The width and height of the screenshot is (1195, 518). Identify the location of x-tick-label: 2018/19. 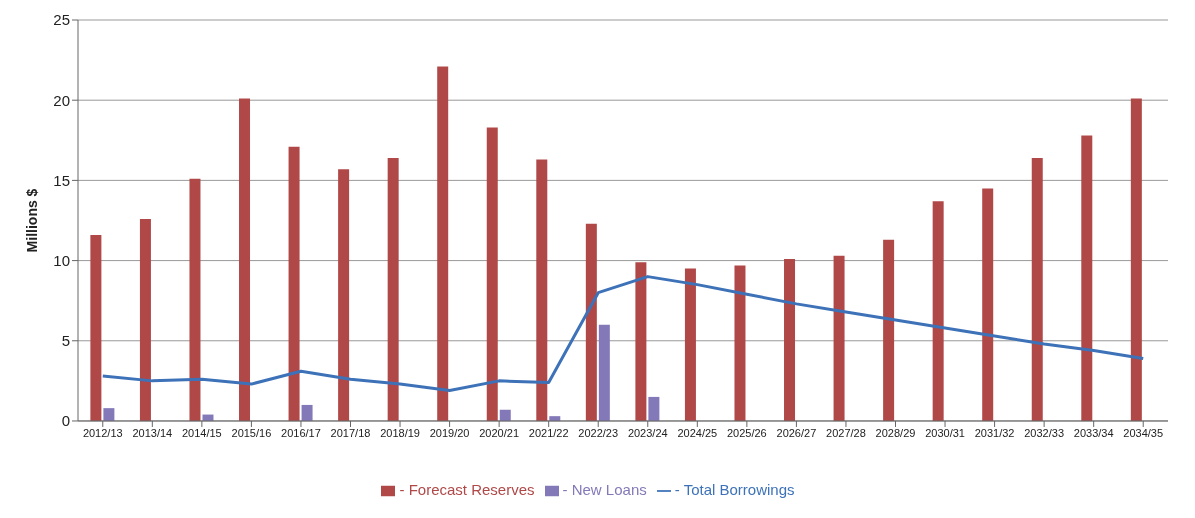
(400, 432).